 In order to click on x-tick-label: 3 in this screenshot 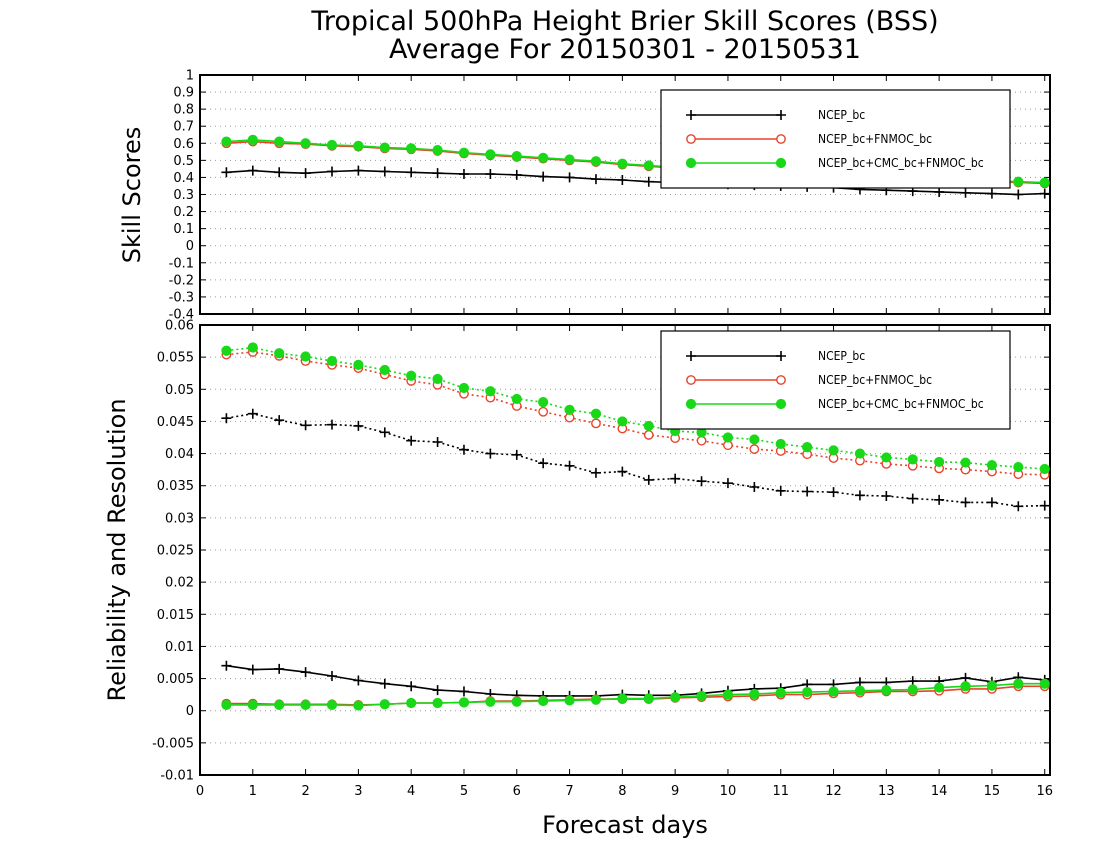, I will do `click(358, 791)`.